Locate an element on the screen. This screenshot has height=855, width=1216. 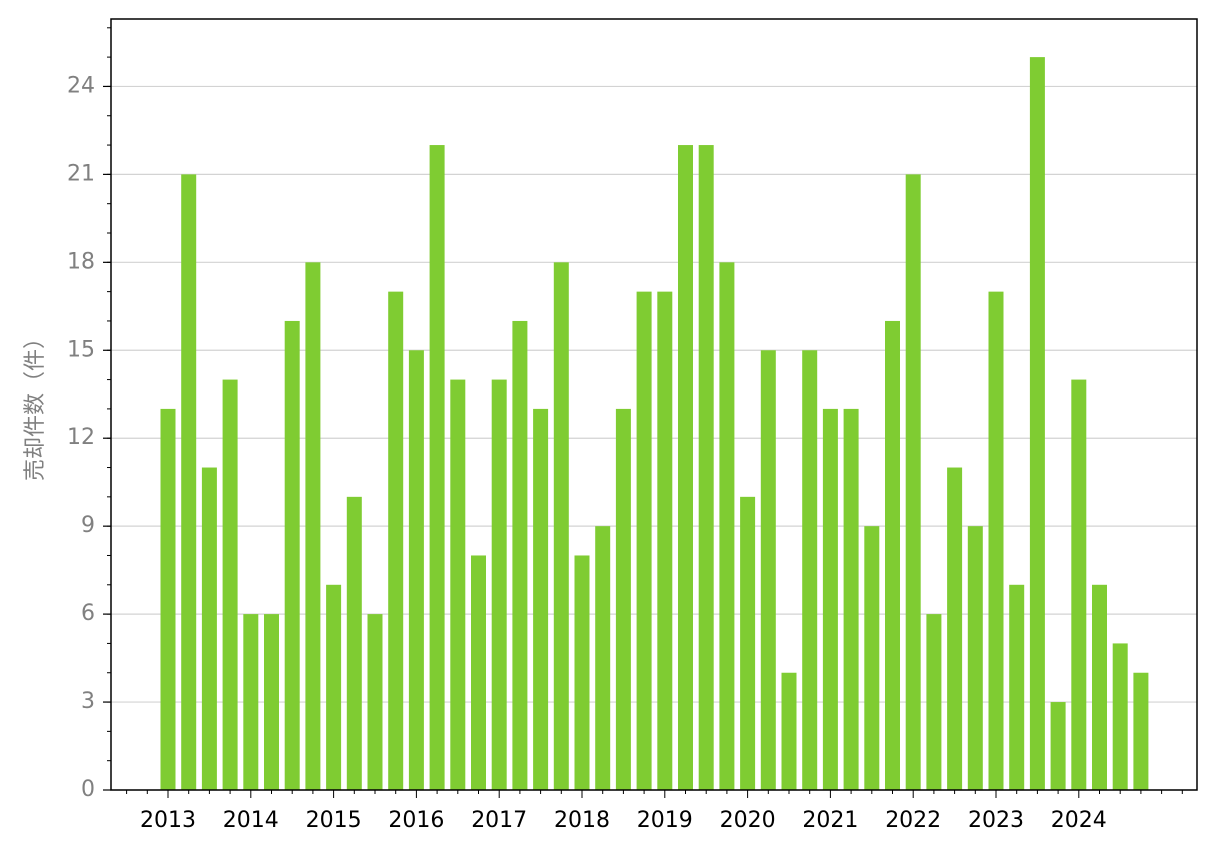
x-tick-label: 2016 is located at coordinates (416, 820).